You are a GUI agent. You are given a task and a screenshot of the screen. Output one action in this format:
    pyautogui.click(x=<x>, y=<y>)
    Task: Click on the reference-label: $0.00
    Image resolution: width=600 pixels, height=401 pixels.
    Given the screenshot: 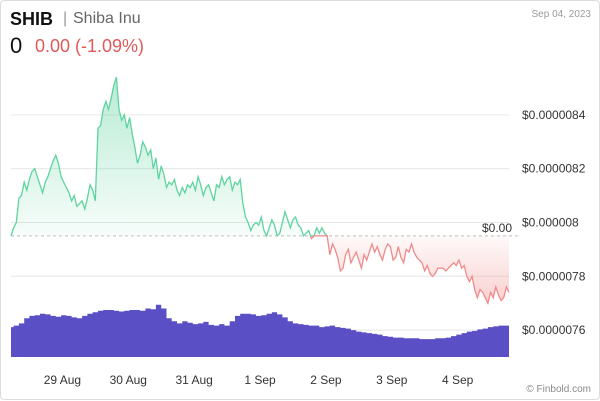 What is the action you would take?
    pyautogui.click(x=497, y=228)
    